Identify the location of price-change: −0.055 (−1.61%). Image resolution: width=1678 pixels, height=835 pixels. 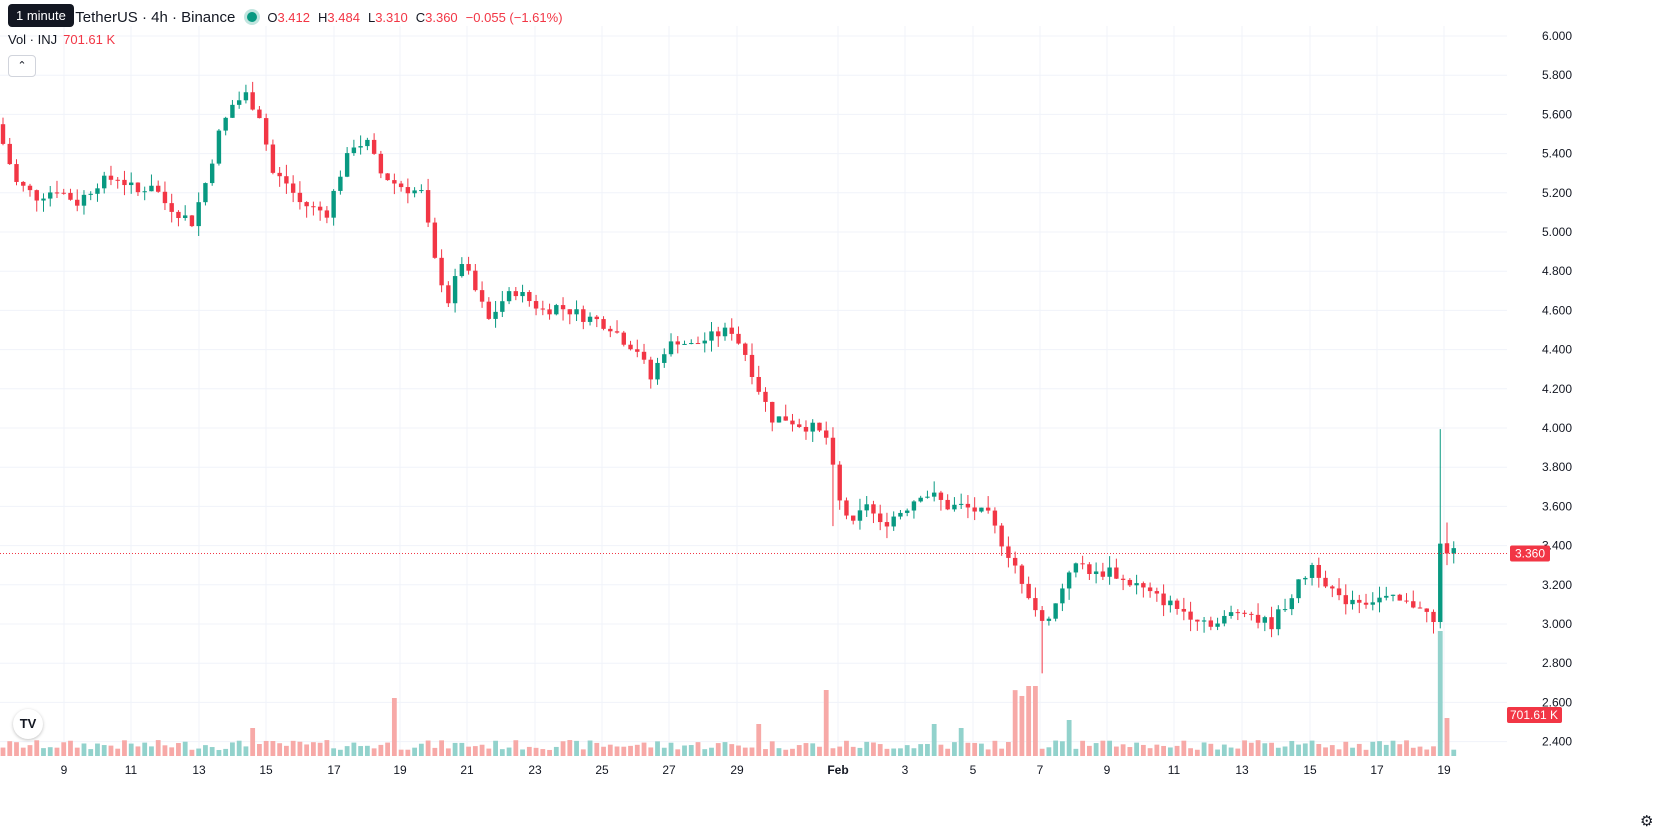
(514, 17).